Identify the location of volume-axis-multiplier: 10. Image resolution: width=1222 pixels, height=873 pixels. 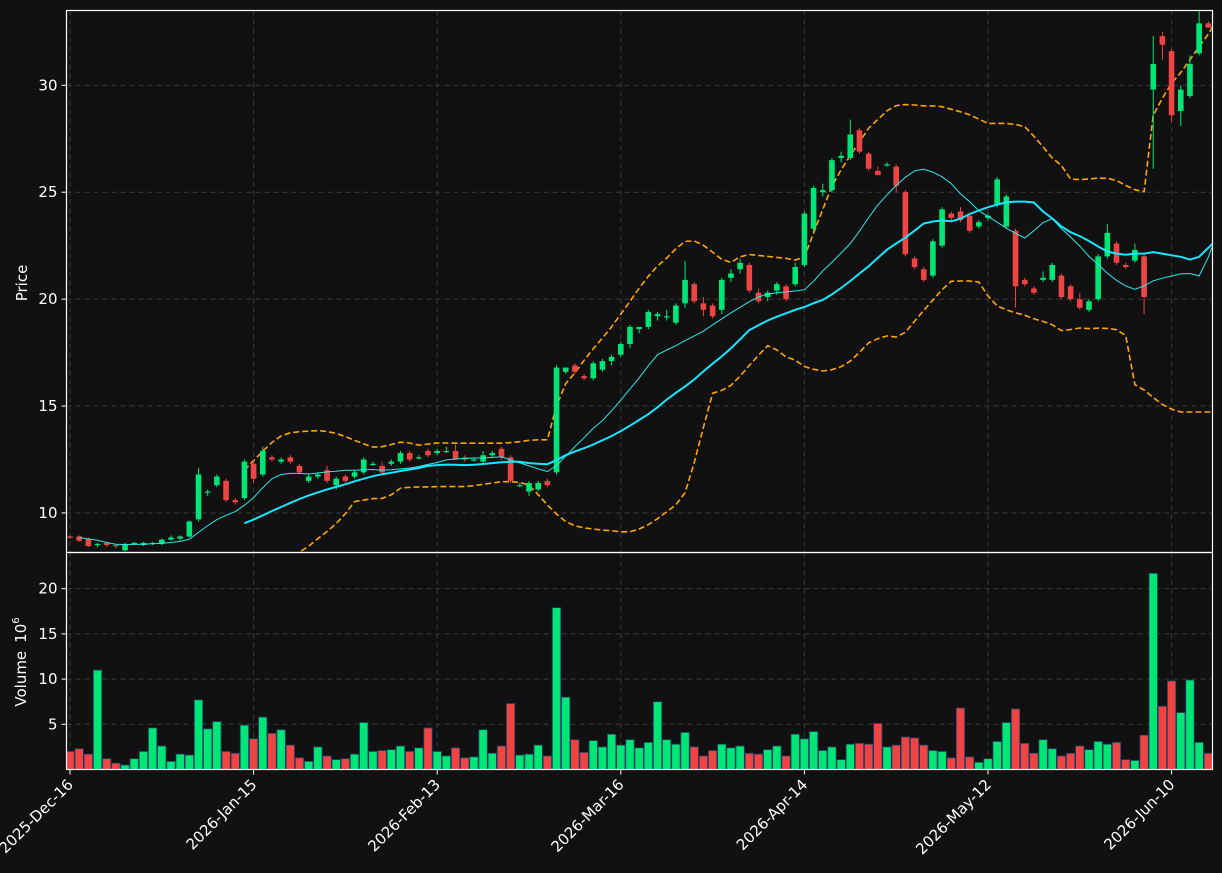
(21, 633).